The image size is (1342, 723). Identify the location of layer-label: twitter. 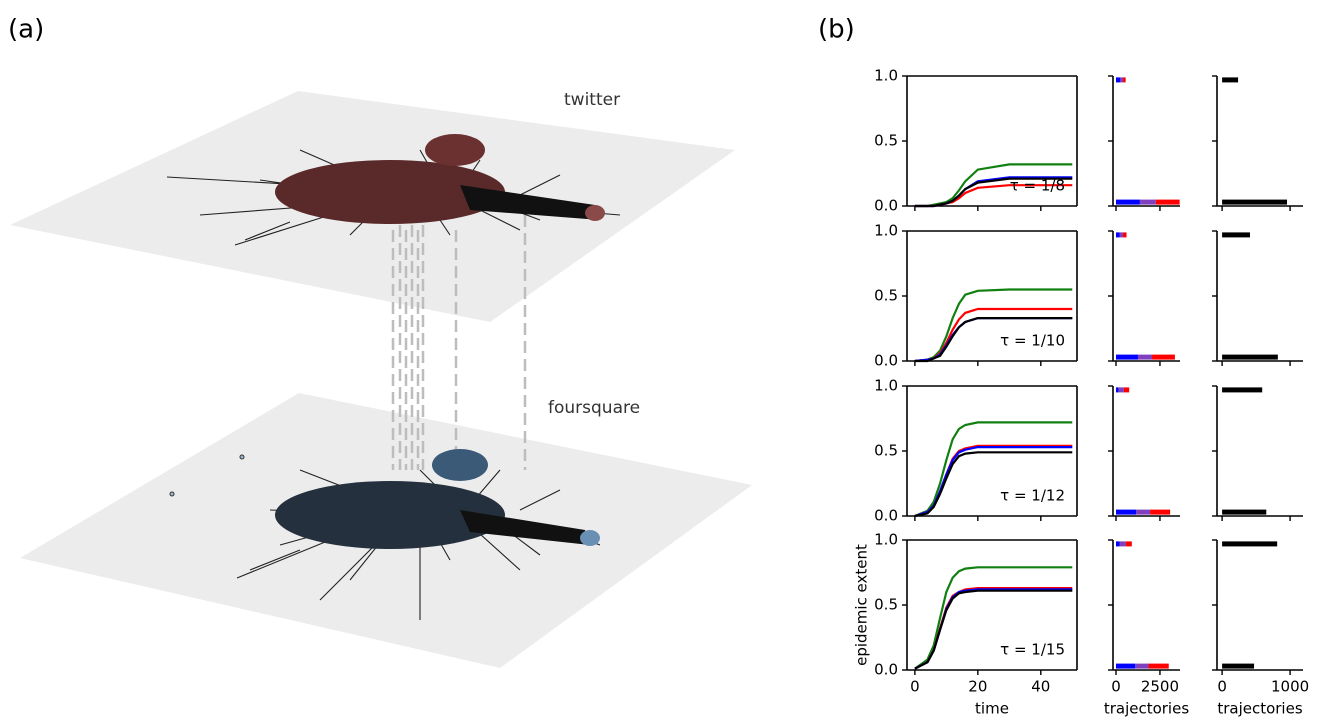
(592, 100).